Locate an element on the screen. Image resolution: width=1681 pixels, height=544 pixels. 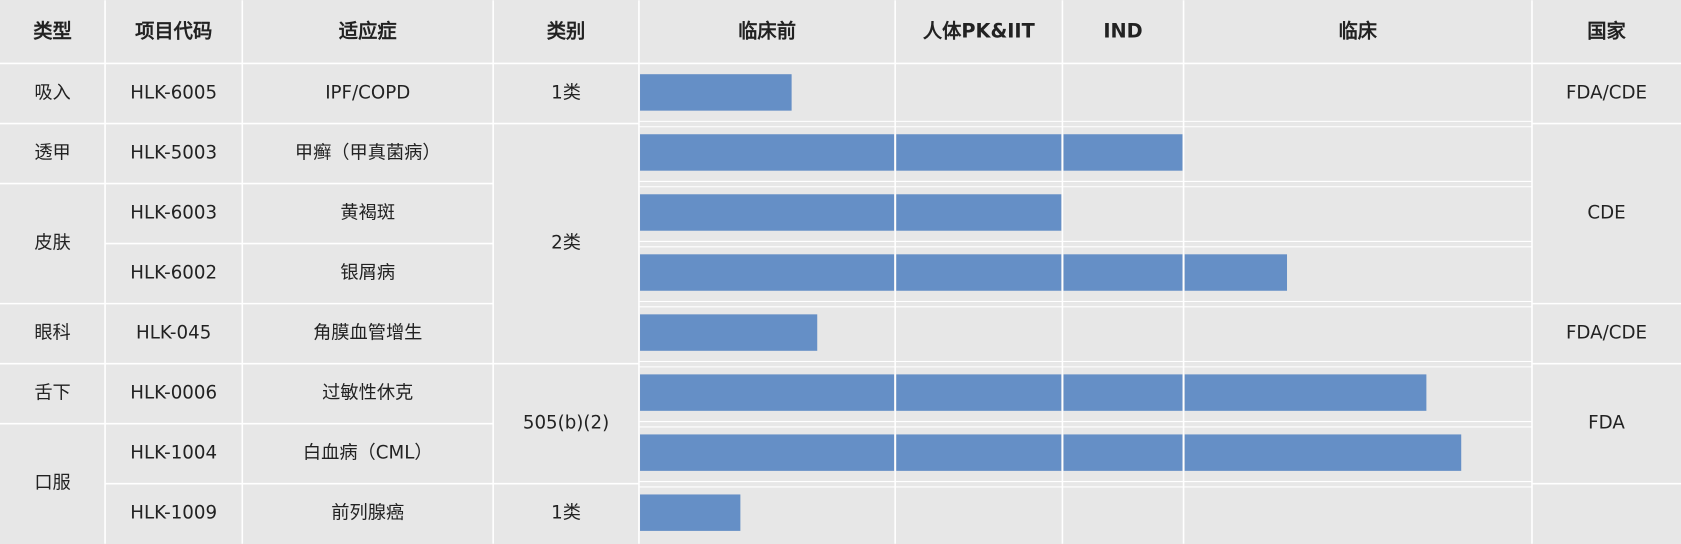
header-cell: IND is located at coordinates (1122, 30).